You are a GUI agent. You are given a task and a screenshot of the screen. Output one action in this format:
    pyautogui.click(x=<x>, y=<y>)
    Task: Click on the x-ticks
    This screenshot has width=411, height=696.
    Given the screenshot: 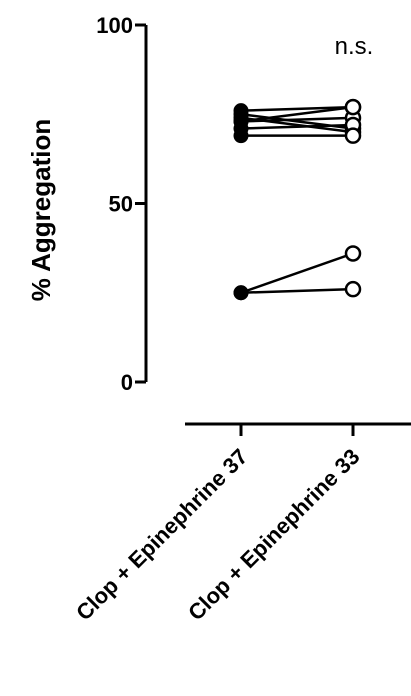 What is the action you would take?
    pyautogui.click(x=297, y=430)
    